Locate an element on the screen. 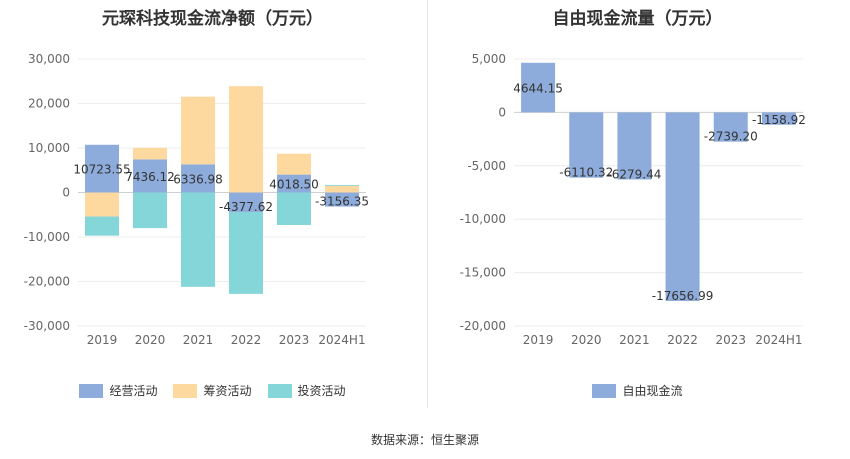 The width and height of the screenshot is (850, 459). y-tick-label: 20,000 is located at coordinates (49, 104).